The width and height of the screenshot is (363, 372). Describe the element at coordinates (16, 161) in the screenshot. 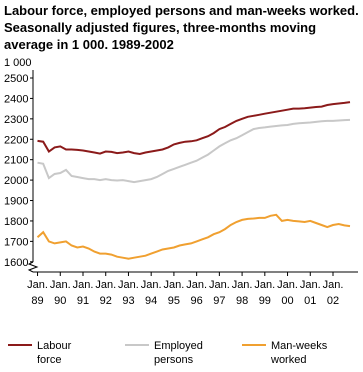

I see `y-tick-label: 2100` at that location.